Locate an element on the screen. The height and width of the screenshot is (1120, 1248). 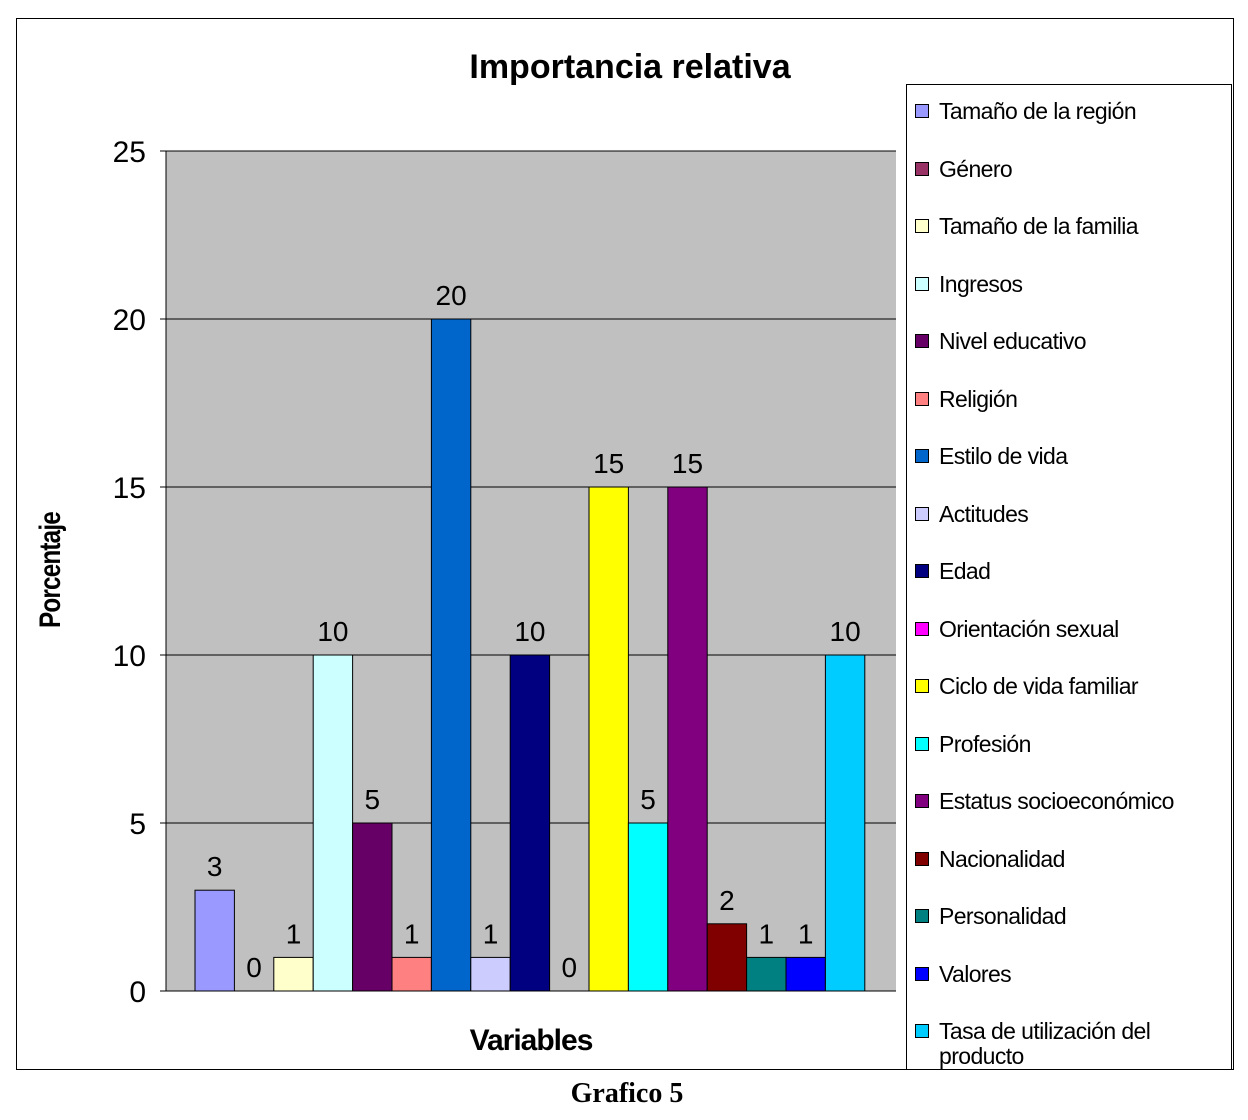
legend-item: Estatus socioeconómico is located at coordinates (1072, 801).